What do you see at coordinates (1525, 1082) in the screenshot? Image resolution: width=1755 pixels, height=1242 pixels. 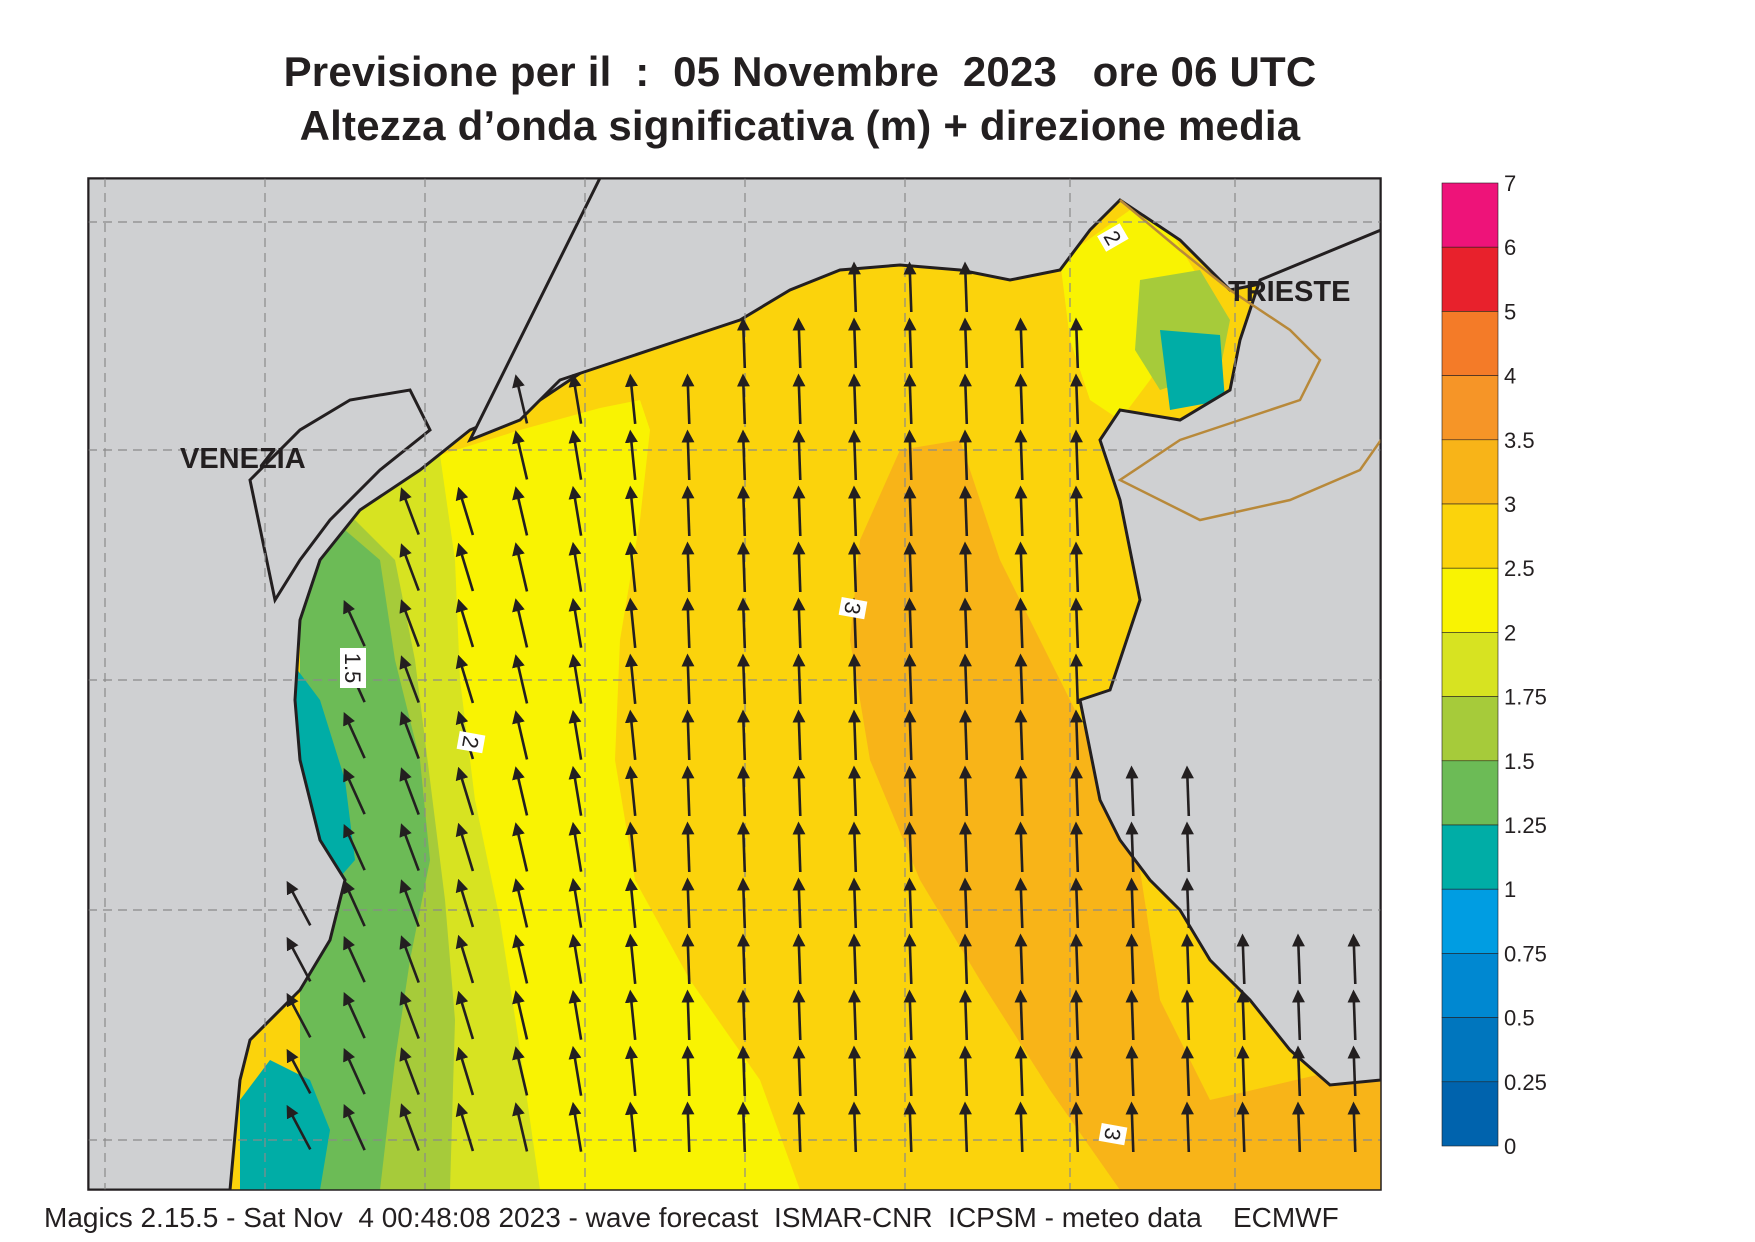 I see `legend-tick-label: 0.25` at bounding box center [1525, 1082].